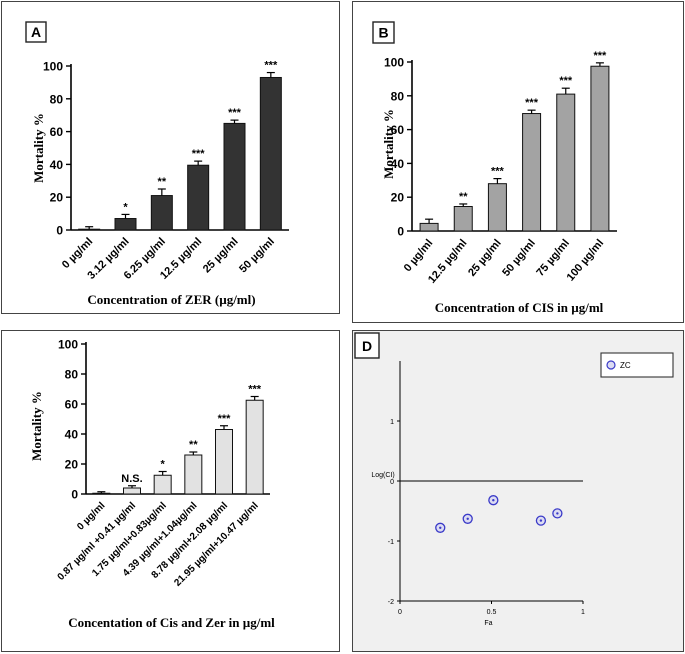 The image size is (685, 654). I want to click on panel-label: D, so click(367, 346).